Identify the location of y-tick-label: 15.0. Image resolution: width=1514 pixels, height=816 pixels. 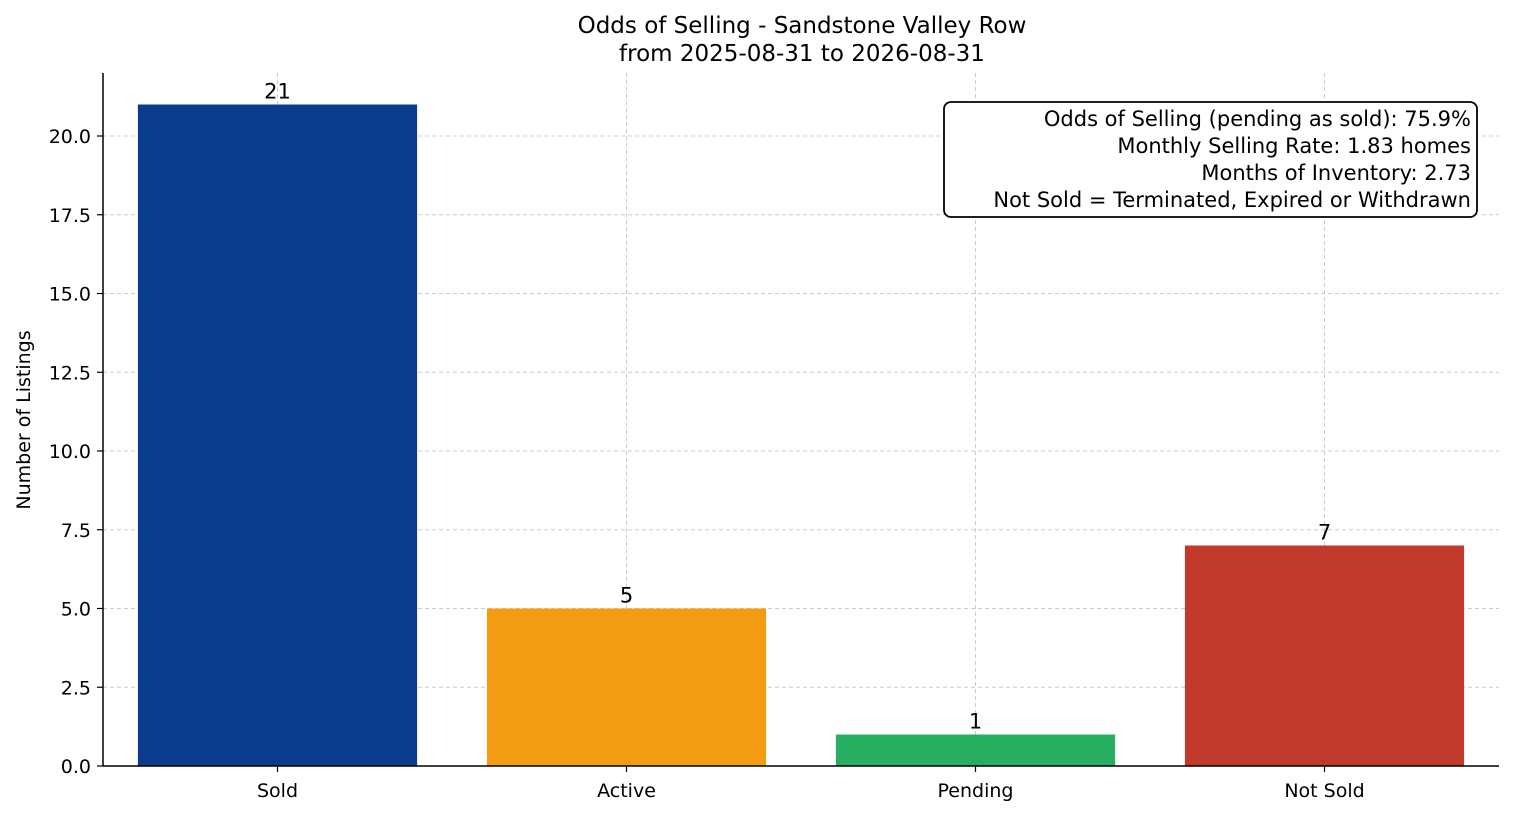
(70, 295).